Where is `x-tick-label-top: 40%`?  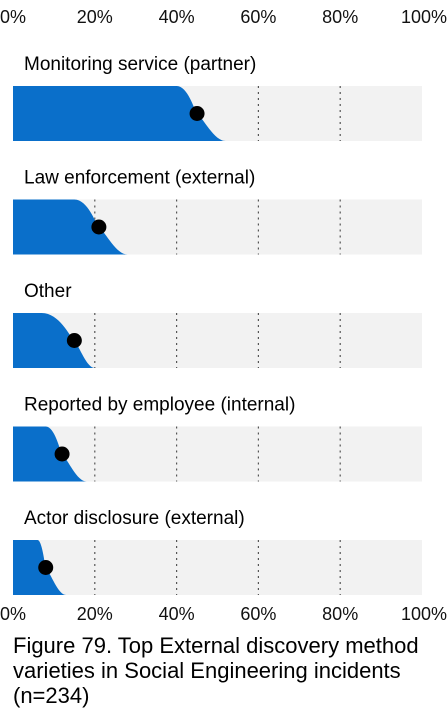 x-tick-label-top: 40% is located at coordinates (177, 17).